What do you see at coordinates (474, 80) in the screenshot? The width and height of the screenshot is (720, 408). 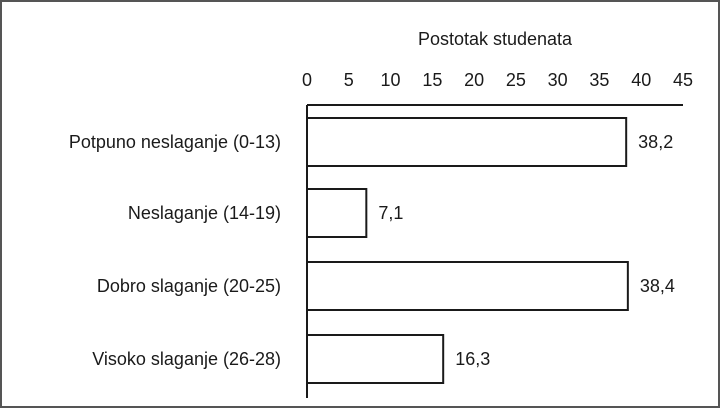 I see `x-tick-label: 20` at bounding box center [474, 80].